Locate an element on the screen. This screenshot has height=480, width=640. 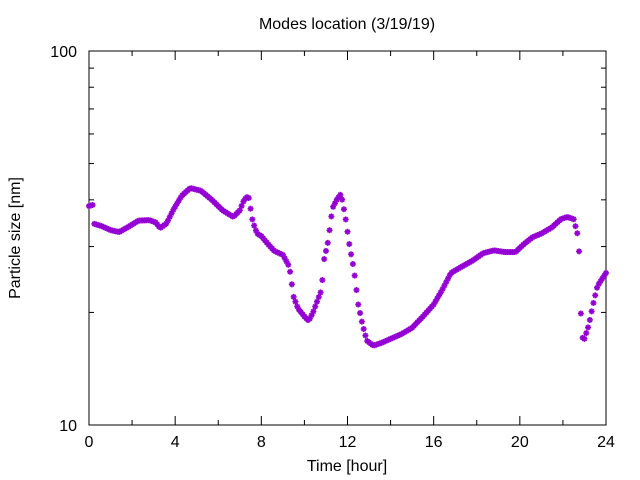
x-tick-label: 12 is located at coordinates (348, 442).